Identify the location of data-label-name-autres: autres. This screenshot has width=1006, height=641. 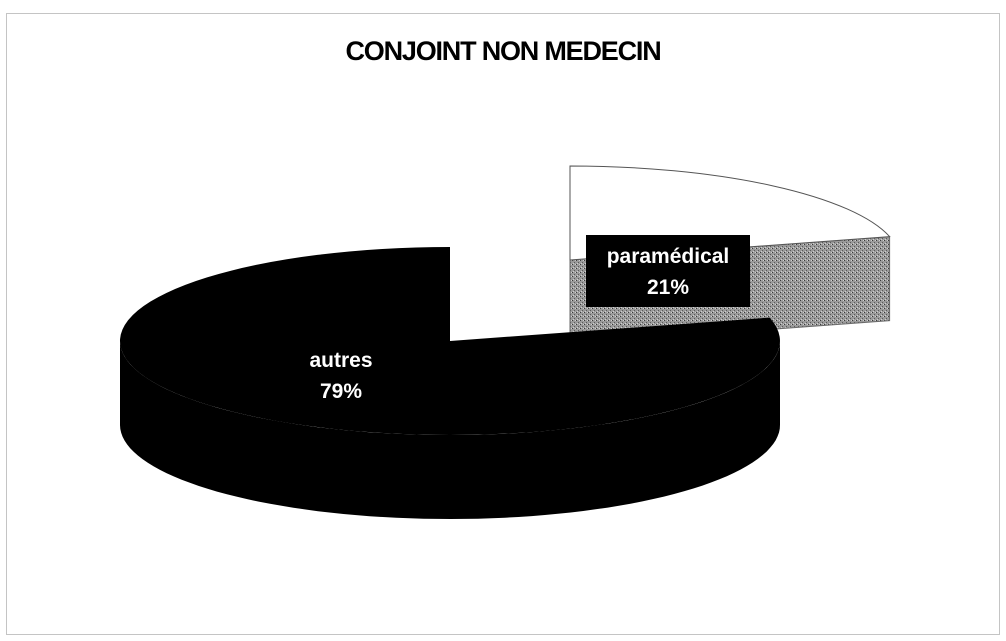
(340, 360).